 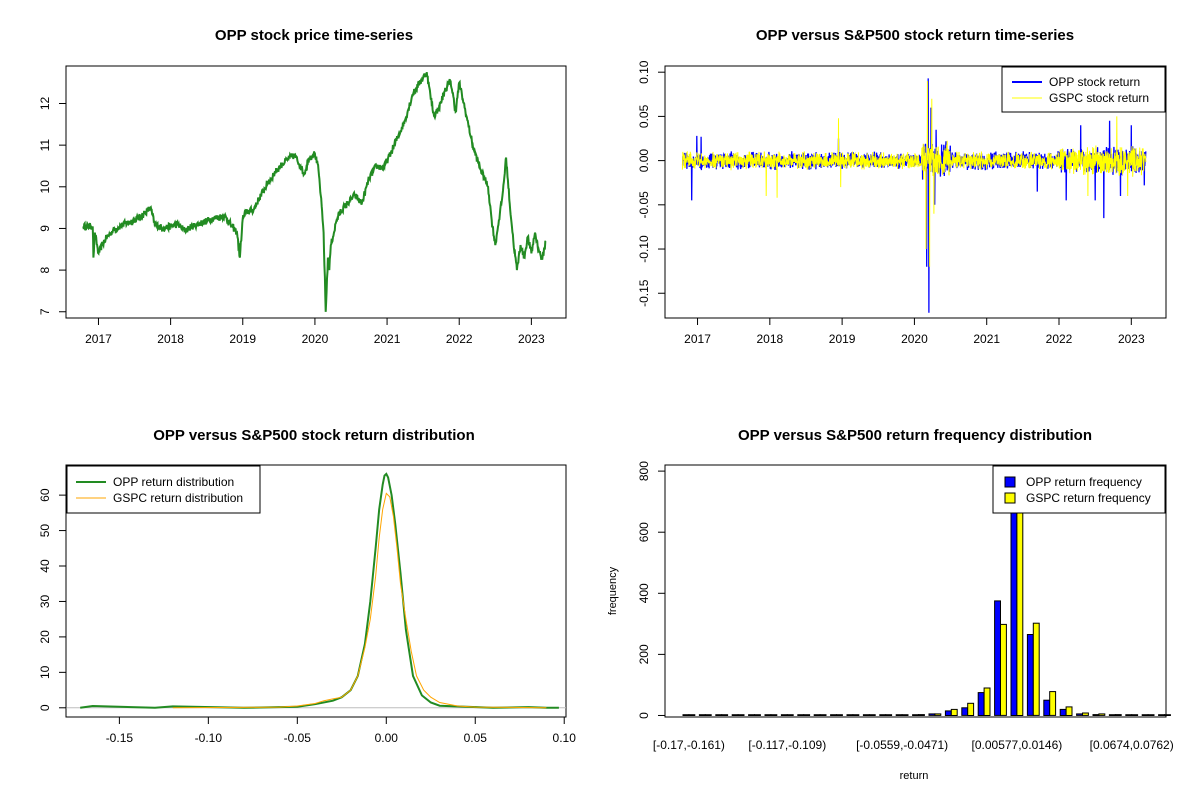 I want to click on series-line-gspc-return, so click(x=914, y=173).